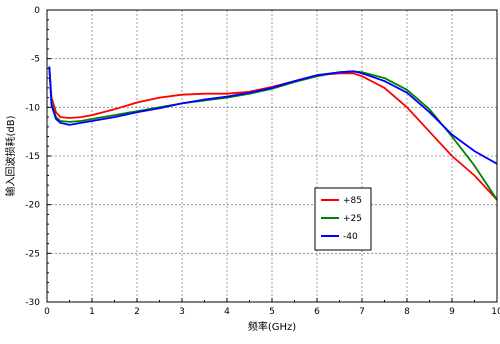  I want to click on x-tick-label: 1, so click(92, 312).